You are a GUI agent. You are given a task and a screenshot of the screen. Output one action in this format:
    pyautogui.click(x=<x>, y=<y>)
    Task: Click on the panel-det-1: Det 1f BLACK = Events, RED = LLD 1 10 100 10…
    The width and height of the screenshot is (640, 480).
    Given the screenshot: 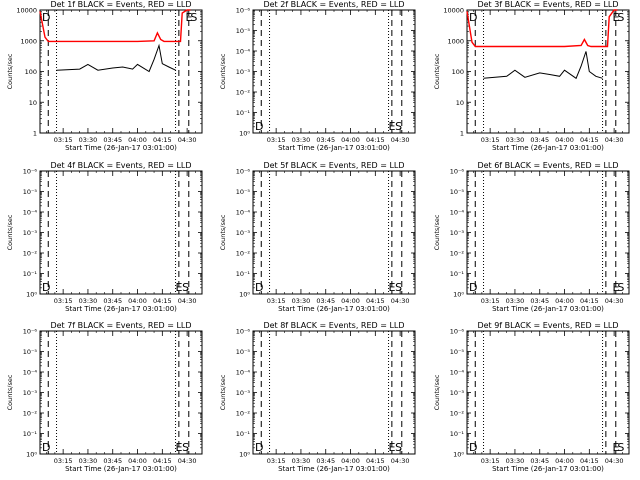 What is the action you would take?
    pyautogui.click(x=104, y=76)
    